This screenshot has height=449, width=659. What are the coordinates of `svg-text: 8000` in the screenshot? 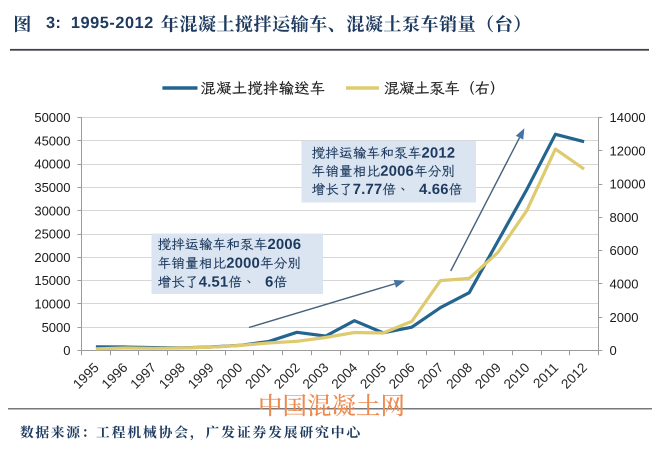 It's located at (624, 217).